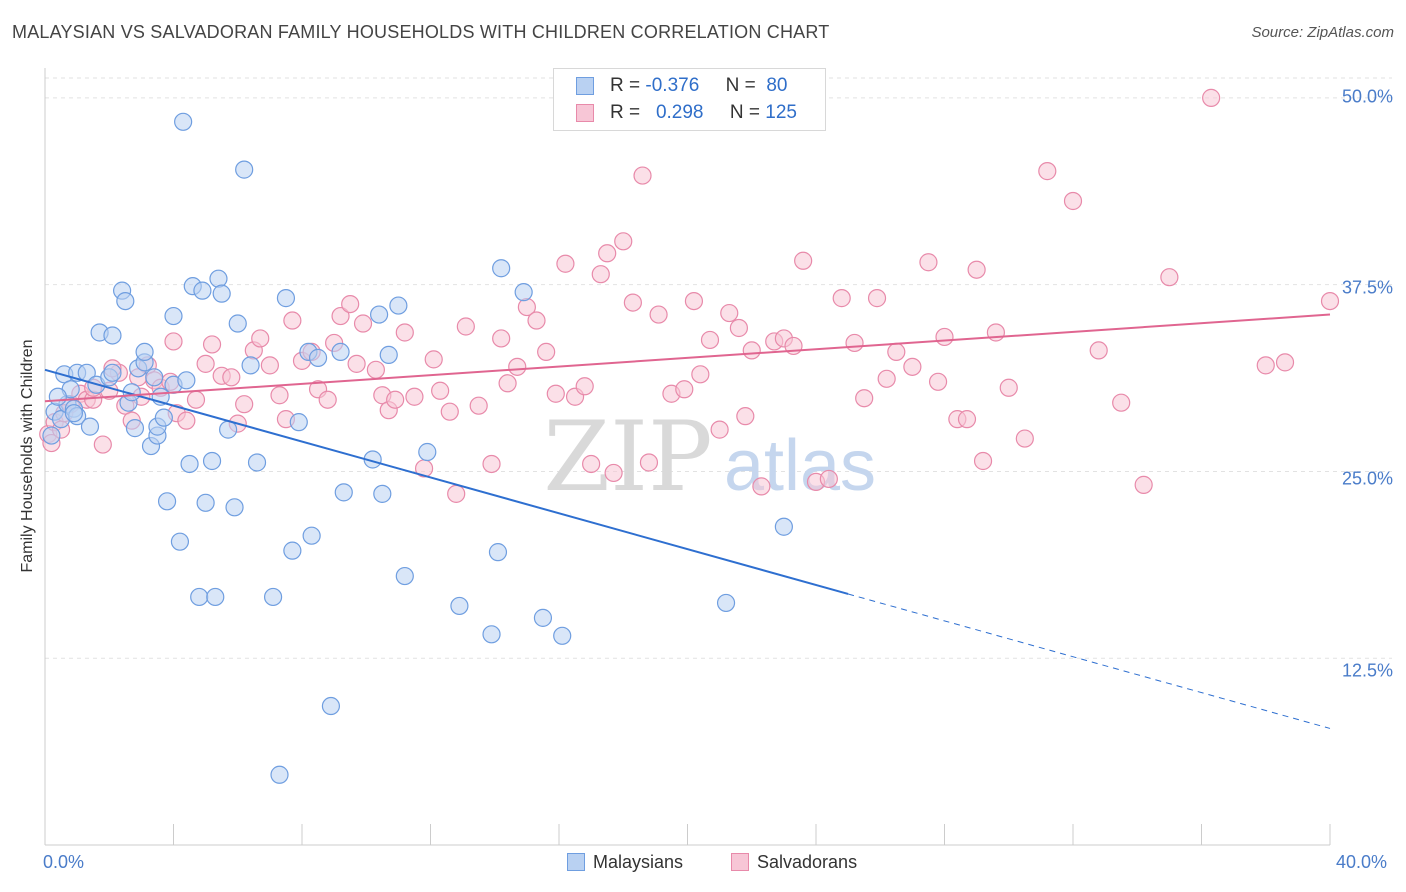 This screenshot has width=1406, height=892. I want to click on legend-item-malaysians: Malaysians, so click(625, 862).